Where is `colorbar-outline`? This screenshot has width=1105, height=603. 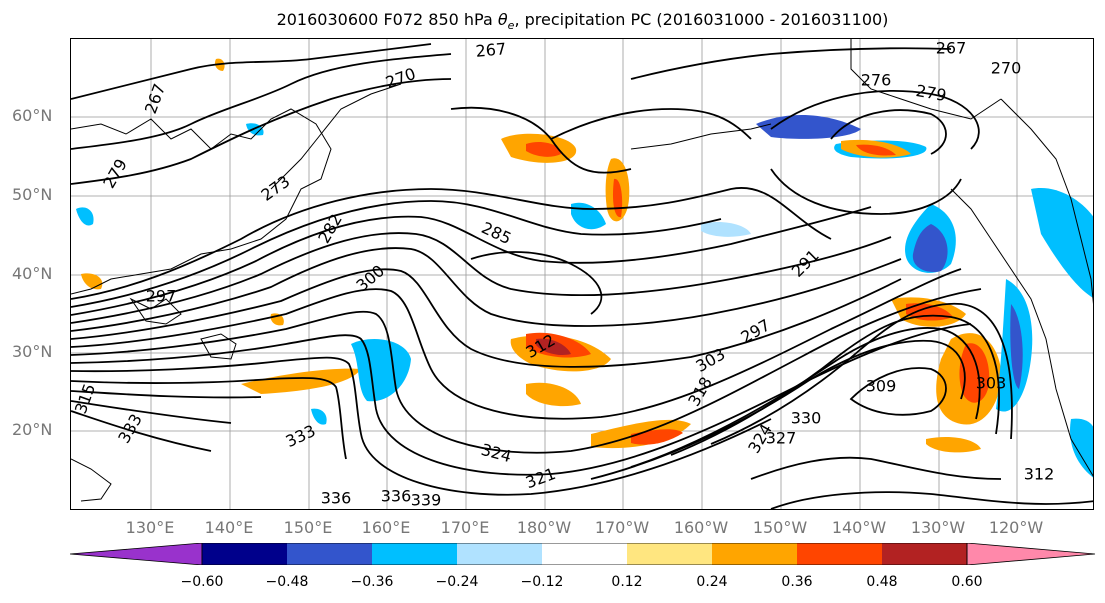
colorbar-outline is located at coordinates (584, 554).